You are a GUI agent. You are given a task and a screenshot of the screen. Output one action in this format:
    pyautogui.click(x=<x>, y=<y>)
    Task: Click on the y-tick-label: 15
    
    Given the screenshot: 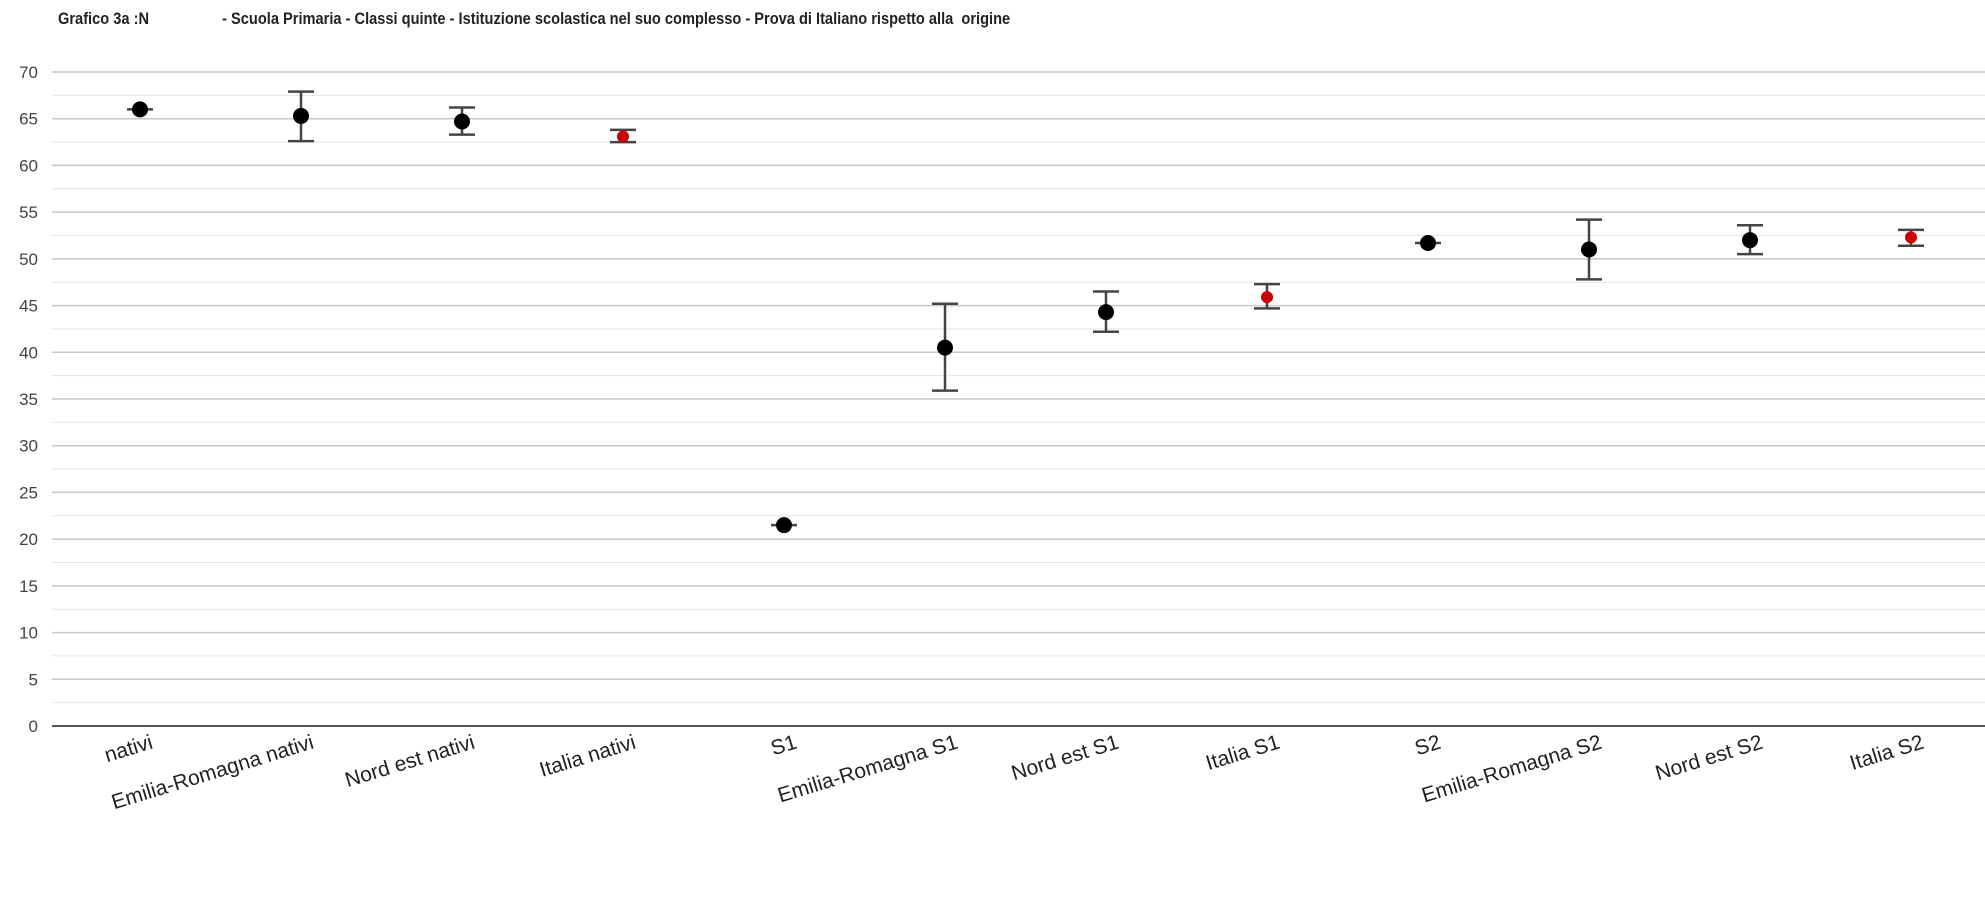 What is the action you would take?
    pyautogui.click(x=28, y=586)
    